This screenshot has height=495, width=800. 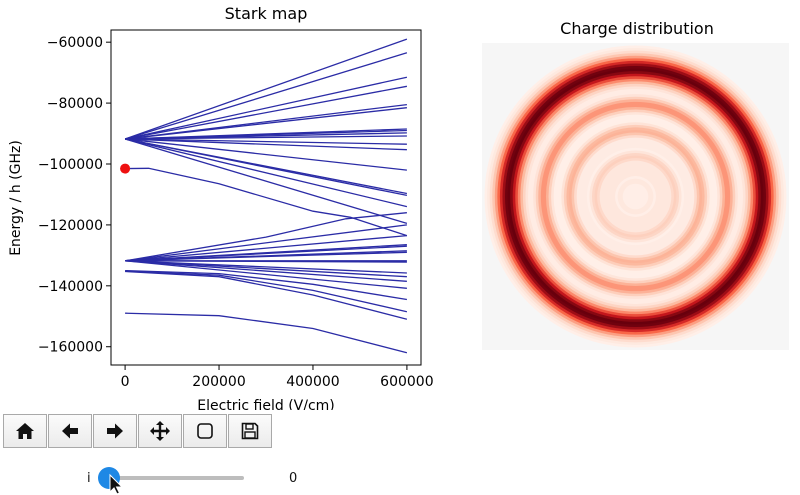 I want to click on pan-button, so click(x=160, y=431).